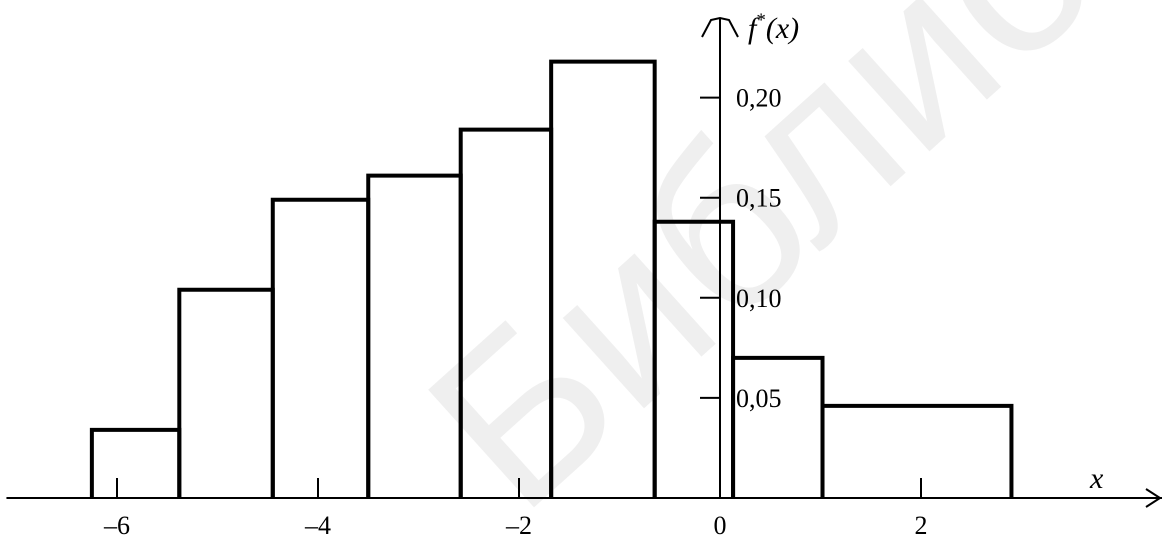 This screenshot has width=1162, height=538. I want to click on y-tick-label: 0,15, so click(759, 198).